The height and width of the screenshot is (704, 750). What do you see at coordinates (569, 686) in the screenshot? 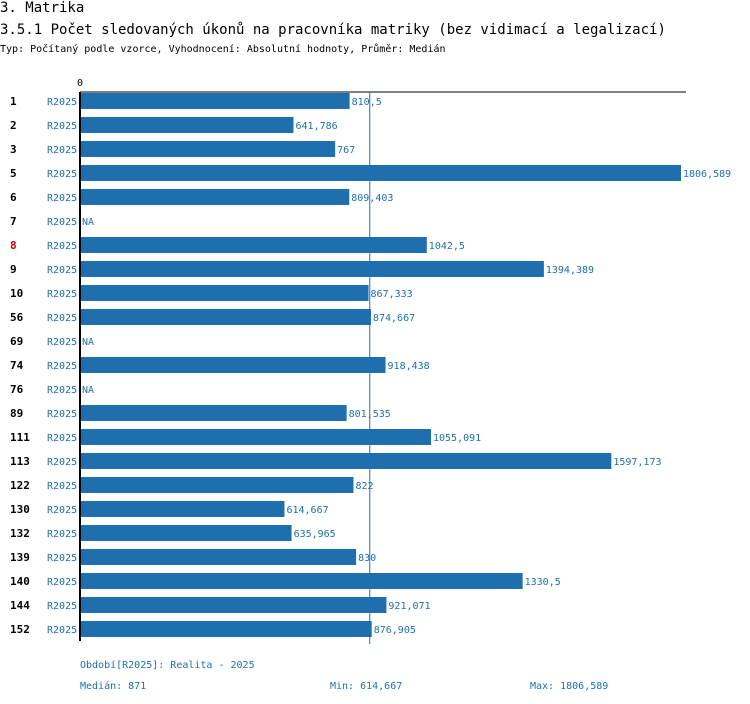
I see `footer-max: Max: 1806,589` at bounding box center [569, 686].